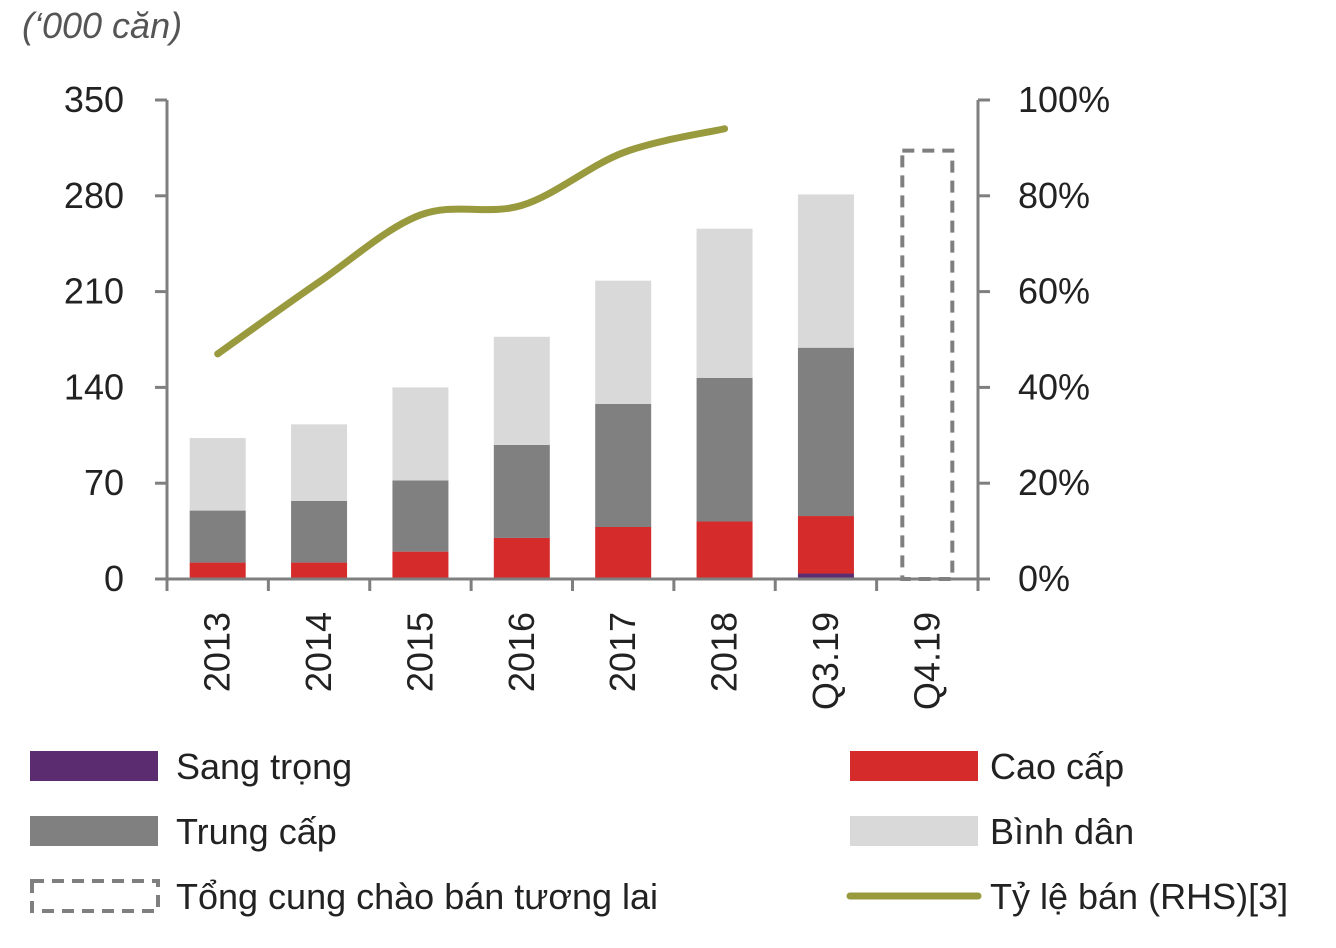 The height and width of the screenshot is (948, 1336). I want to click on legend-label-4: Tổng cung chào bán tương lai, so click(417, 896).